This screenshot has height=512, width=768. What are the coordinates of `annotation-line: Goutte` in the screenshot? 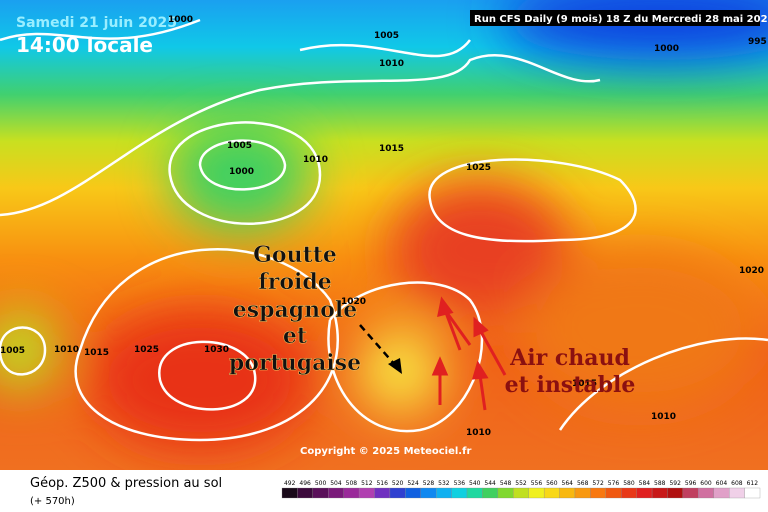 It's located at (295, 255).